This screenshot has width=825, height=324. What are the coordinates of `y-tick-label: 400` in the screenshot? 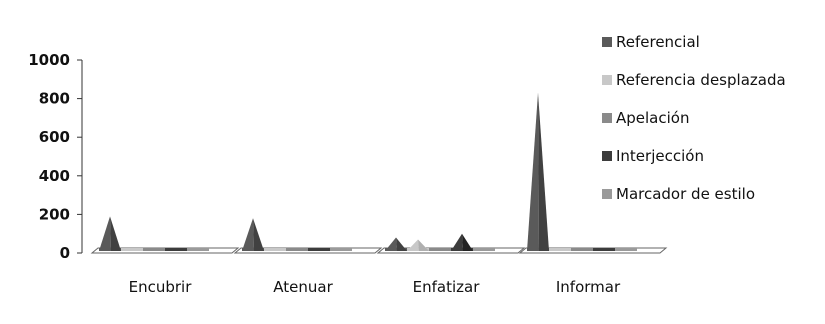 It's located at (54, 176).